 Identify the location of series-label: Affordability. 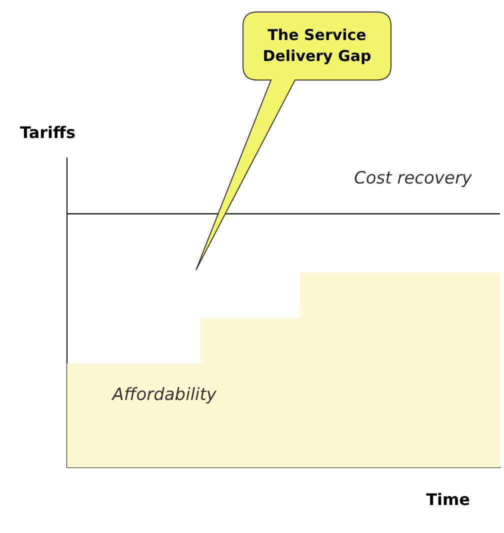
(164, 395).